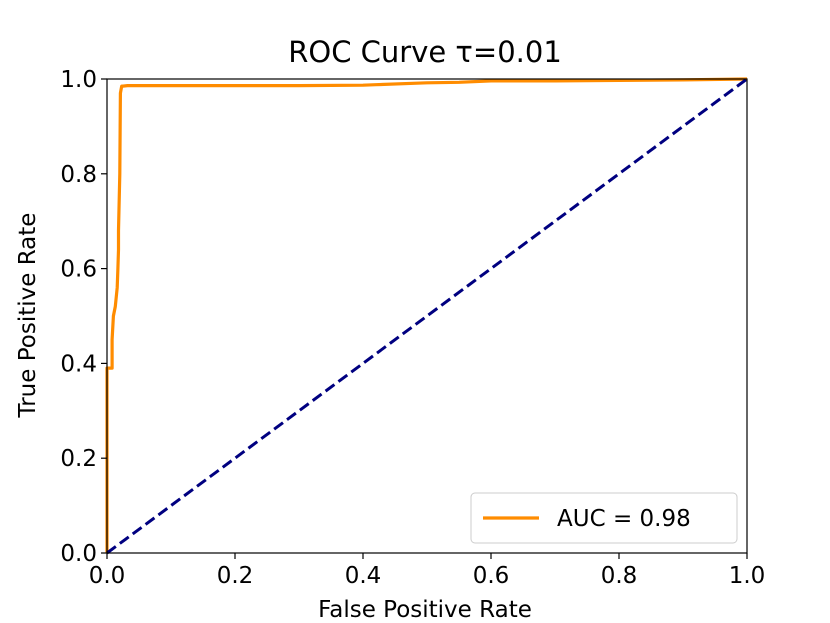 Image resolution: width=830 pixels, height=623 pixels. What do you see at coordinates (425, 610) in the screenshot?
I see `x-axis-label: False Positive Rate` at bounding box center [425, 610].